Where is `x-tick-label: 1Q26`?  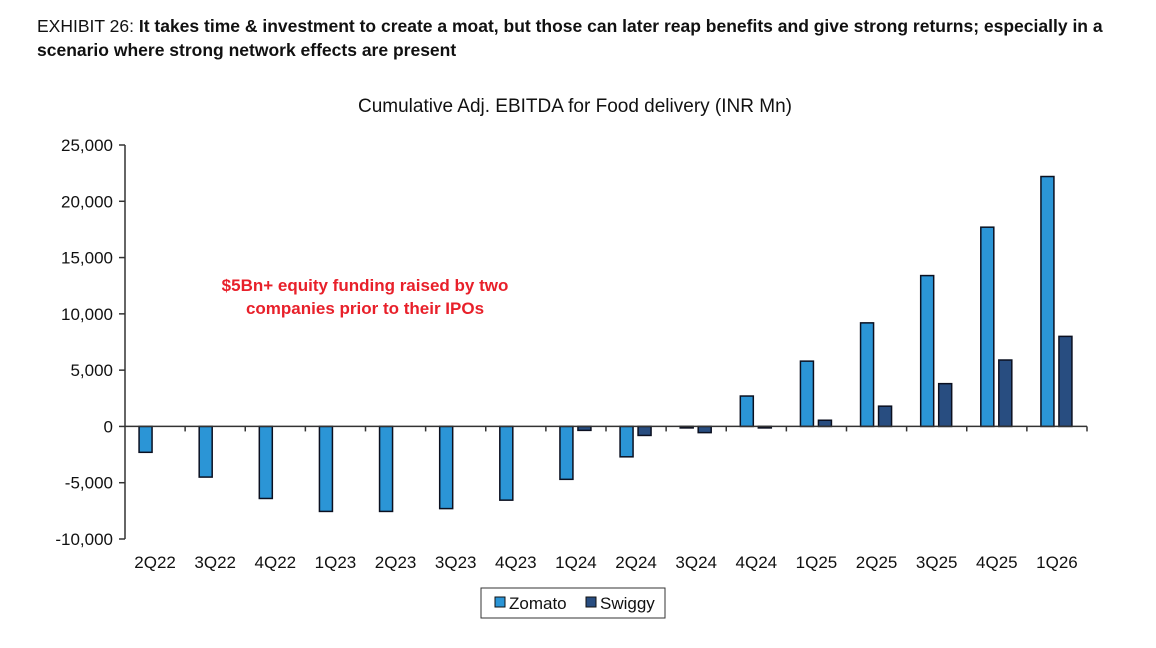 x-tick-label: 1Q26 is located at coordinates (1057, 562).